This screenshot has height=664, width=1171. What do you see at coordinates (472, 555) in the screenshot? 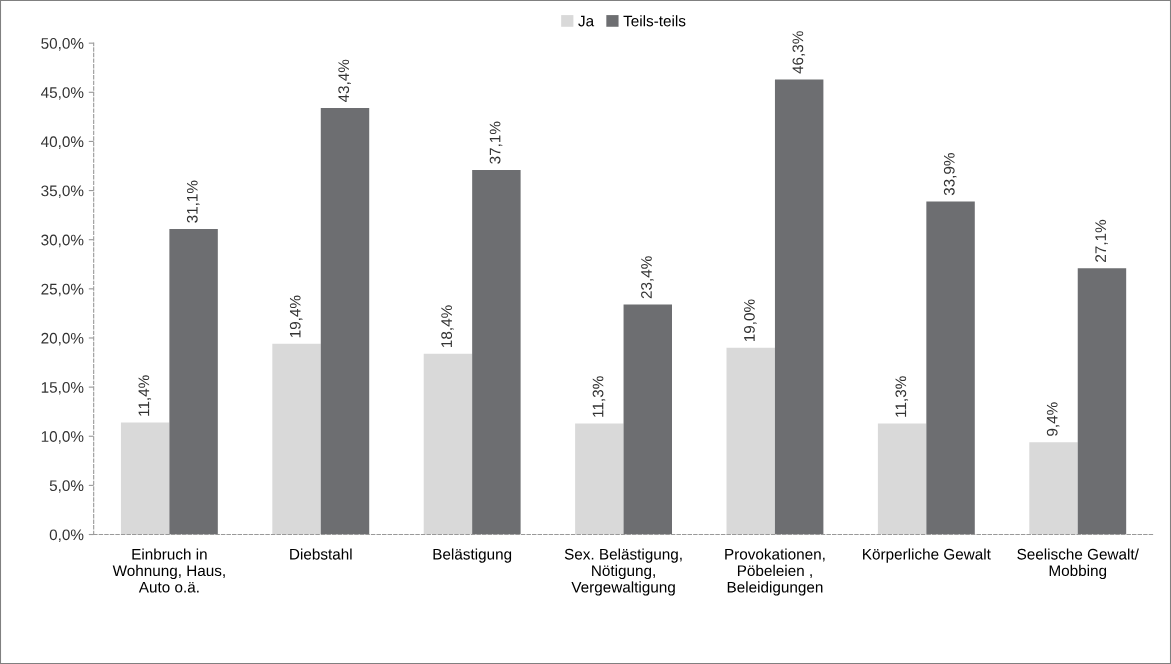
I see `x-tick-label: Belästigung` at bounding box center [472, 555].